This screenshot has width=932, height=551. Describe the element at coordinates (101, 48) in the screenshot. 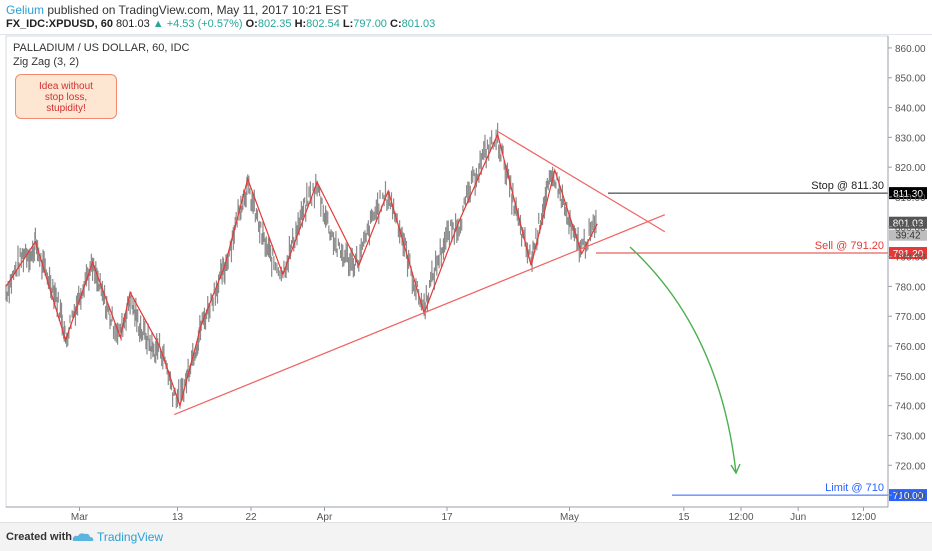

I see `chart-title: PALLADIUM / US DOLLAR, 60, IDC` at that location.